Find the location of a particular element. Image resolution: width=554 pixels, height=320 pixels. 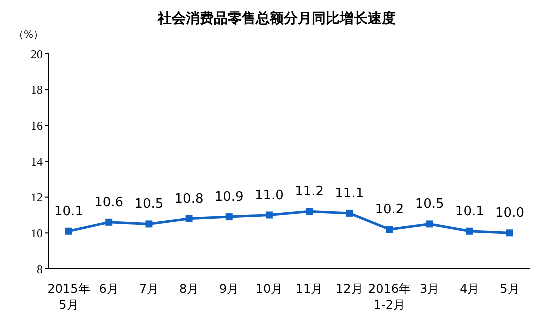

x-tick-label: 9月 is located at coordinates (230, 289).